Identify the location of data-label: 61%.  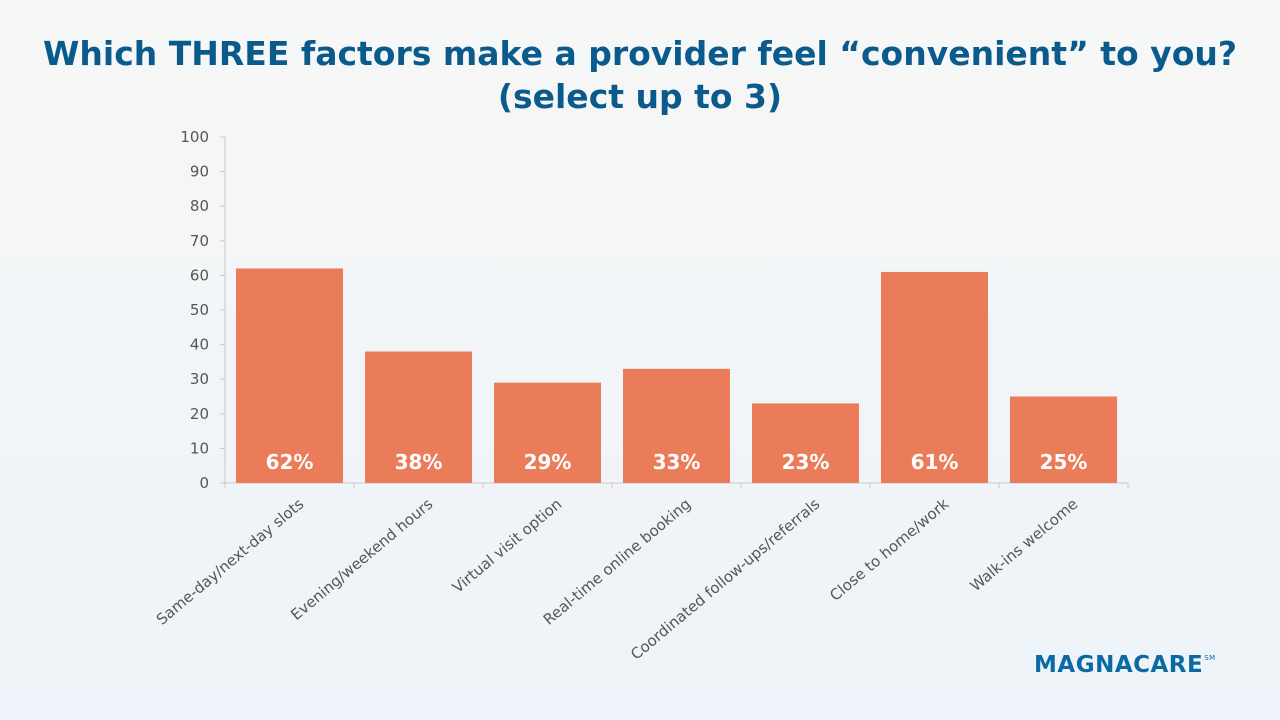
(935, 462).